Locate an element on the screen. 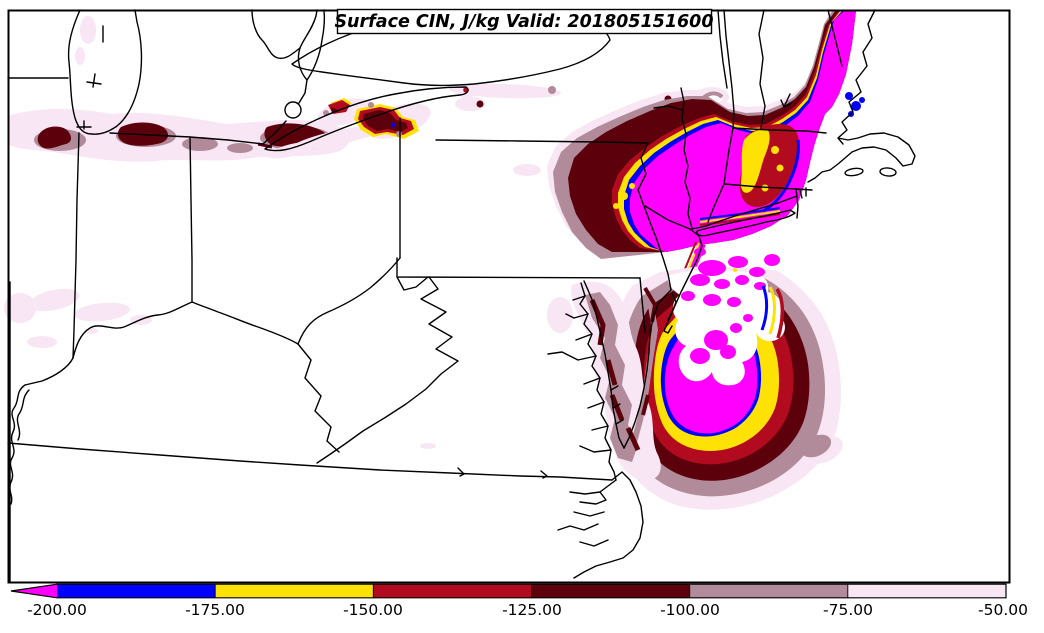  delmarva-coast is located at coordinates (647, 369).